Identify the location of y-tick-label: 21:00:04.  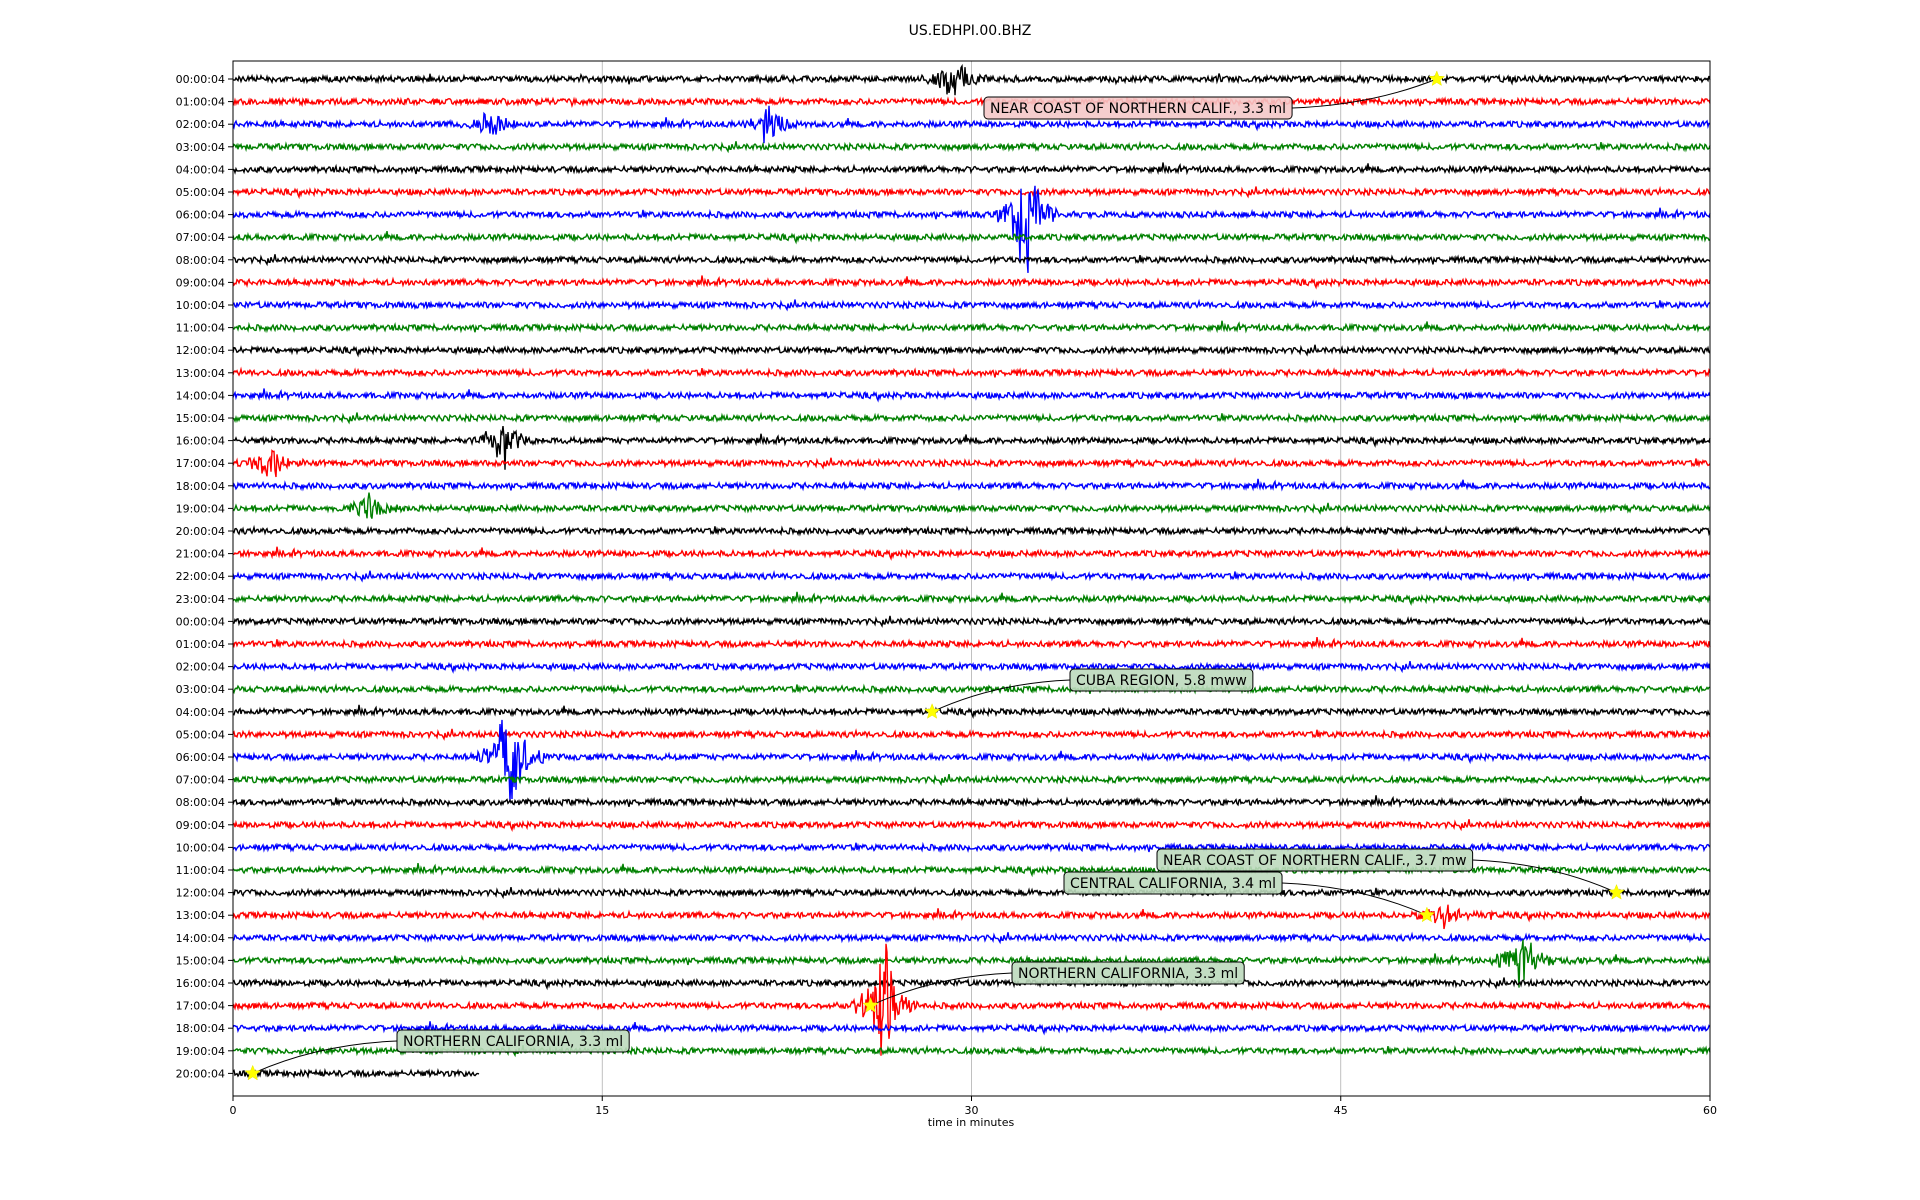
(200, 554).